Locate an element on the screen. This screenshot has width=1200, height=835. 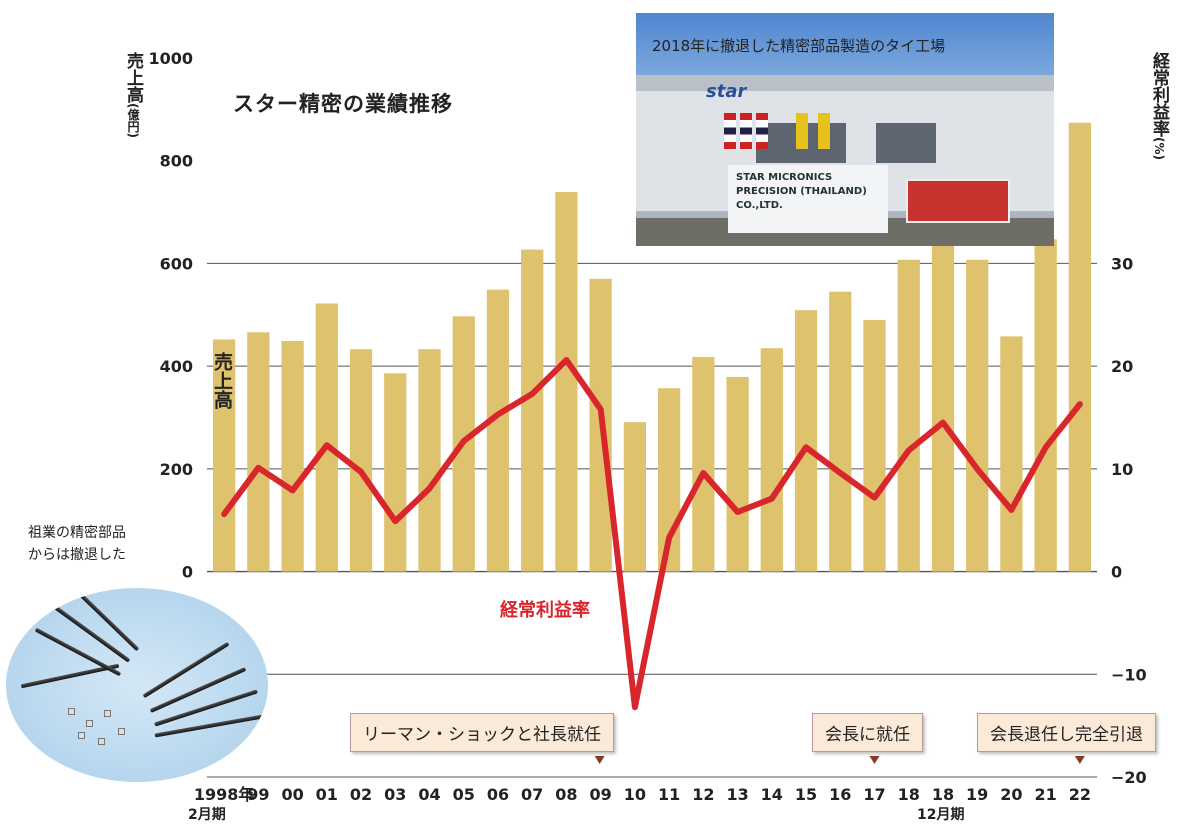
factory-roof is located at coordinates (845, 84).